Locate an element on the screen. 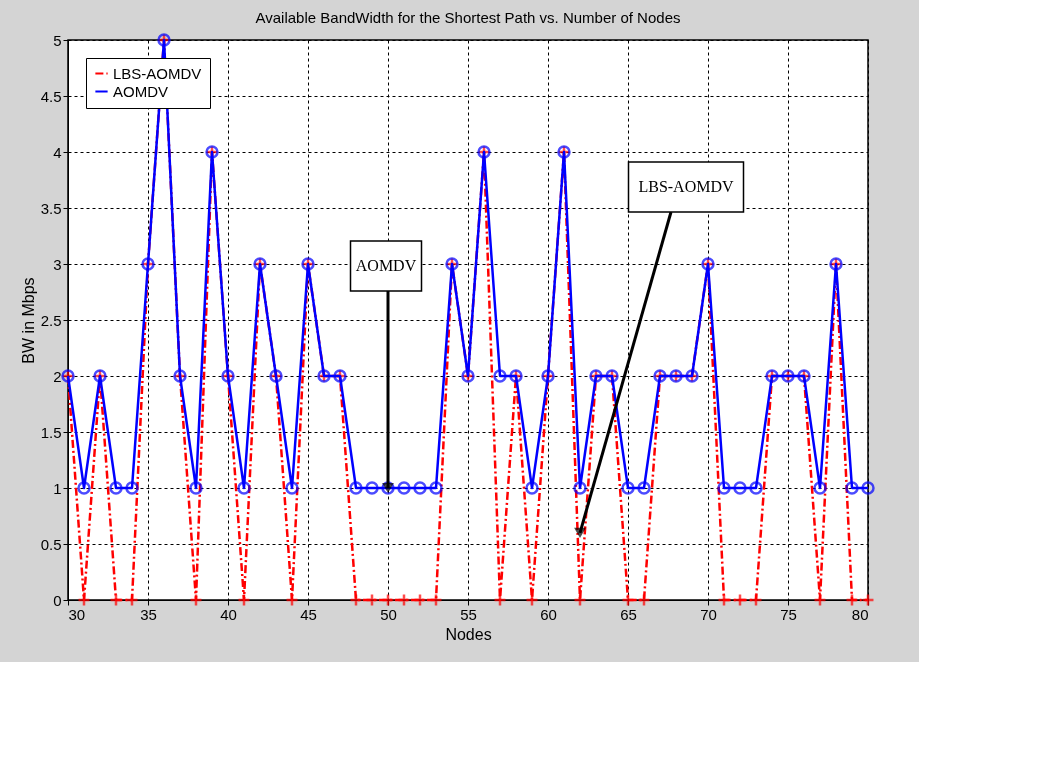 The height and width of the screenshot is (764, 1044). y-tick-label: 0 is located at coordinates (57, 600).